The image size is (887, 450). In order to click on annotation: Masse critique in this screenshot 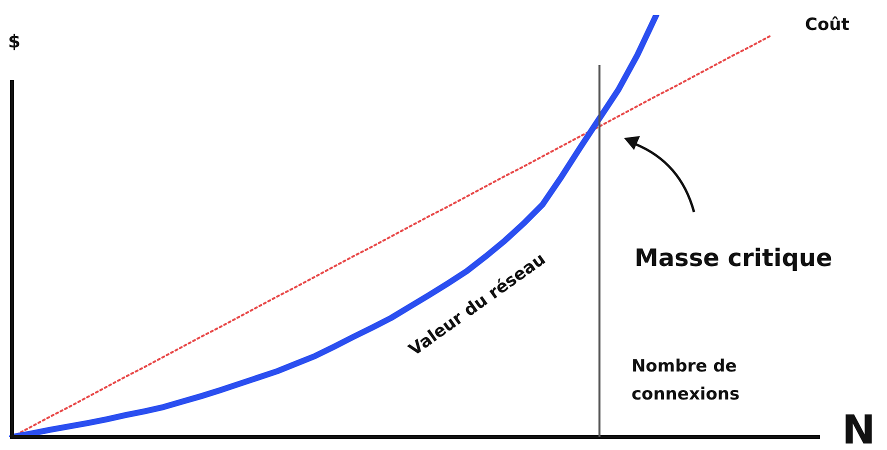, I will do `click(733, 258)`.